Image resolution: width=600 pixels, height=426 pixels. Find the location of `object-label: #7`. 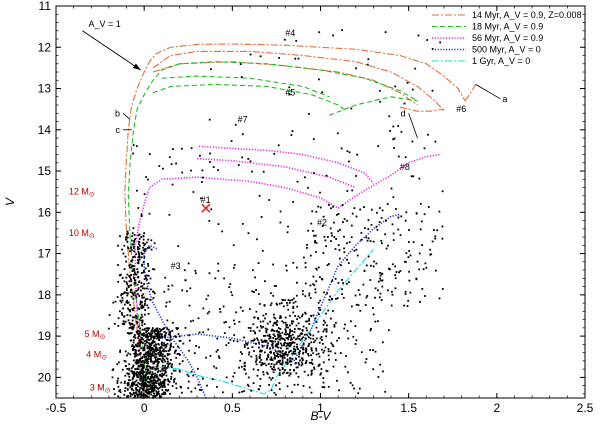

object-label: #7 is located at coordinates (243, 119).